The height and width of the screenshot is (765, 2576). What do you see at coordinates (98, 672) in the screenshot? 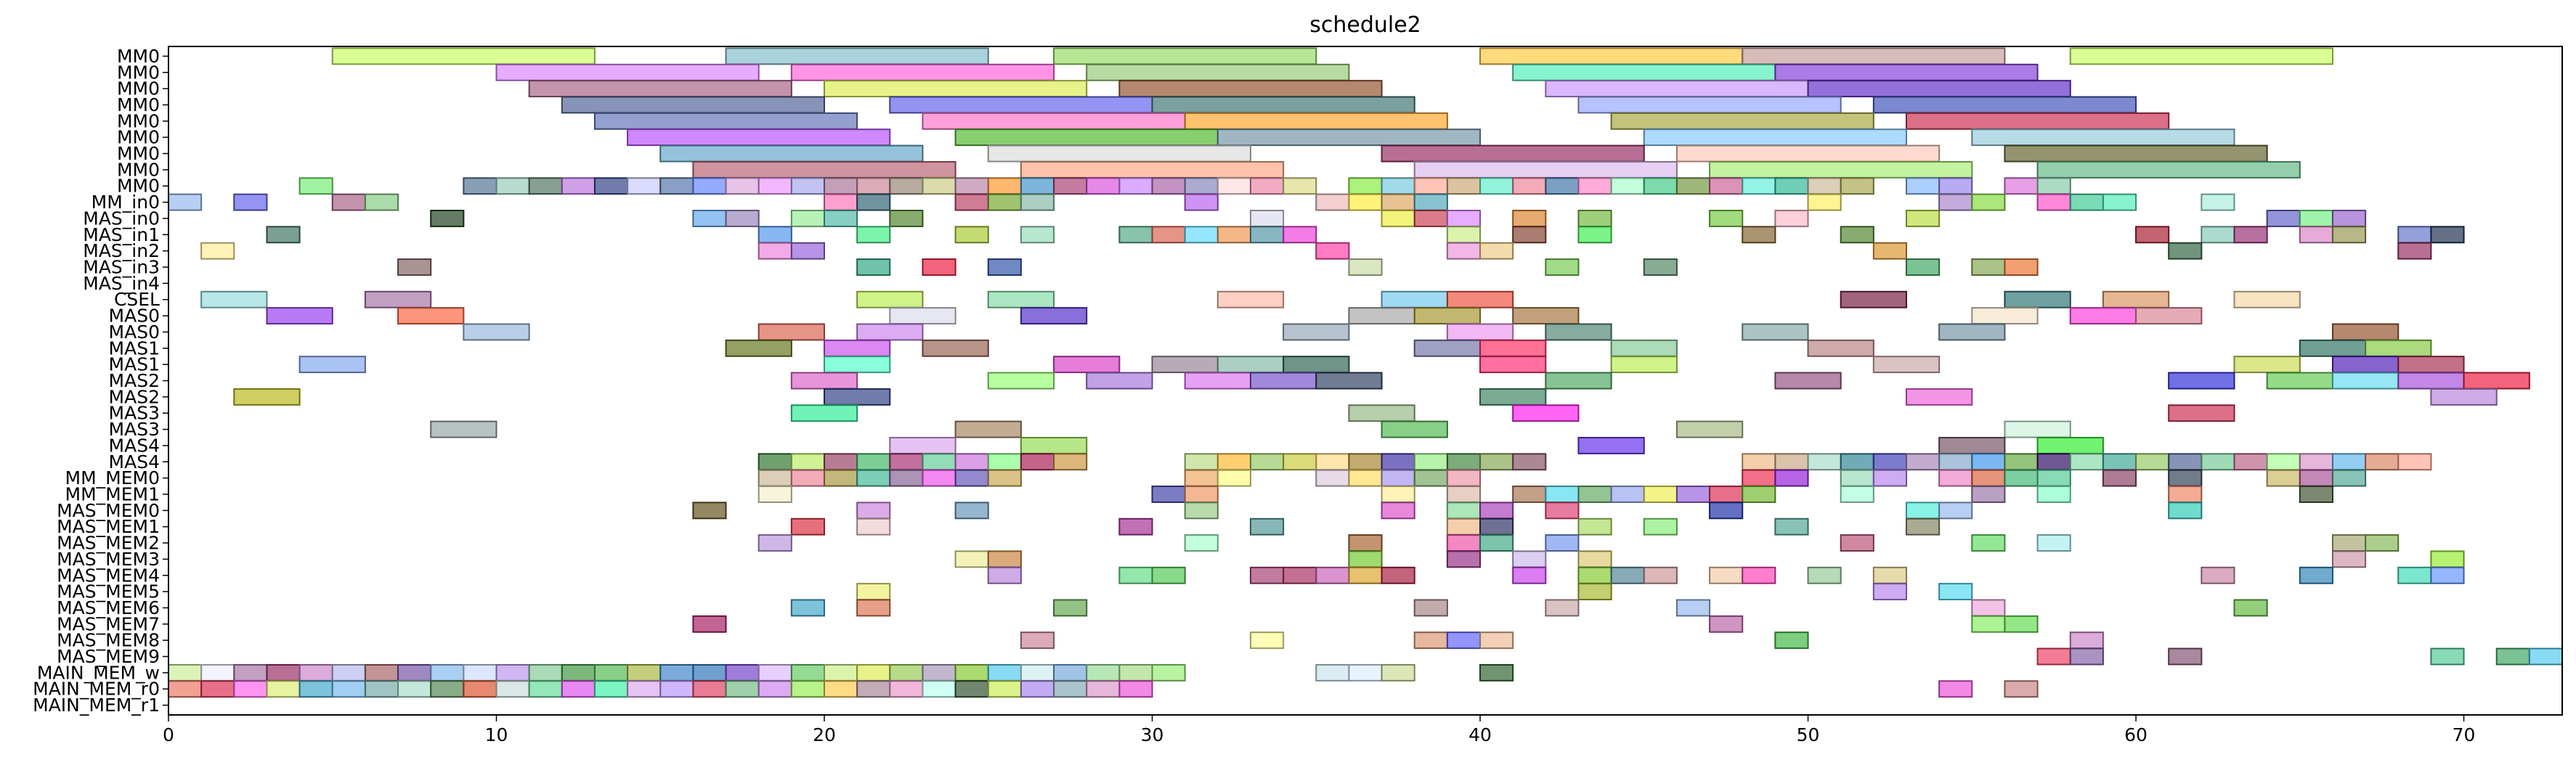
I see `y-tick-label: MAIN_MEM_w` at bounding box center [98, 672].